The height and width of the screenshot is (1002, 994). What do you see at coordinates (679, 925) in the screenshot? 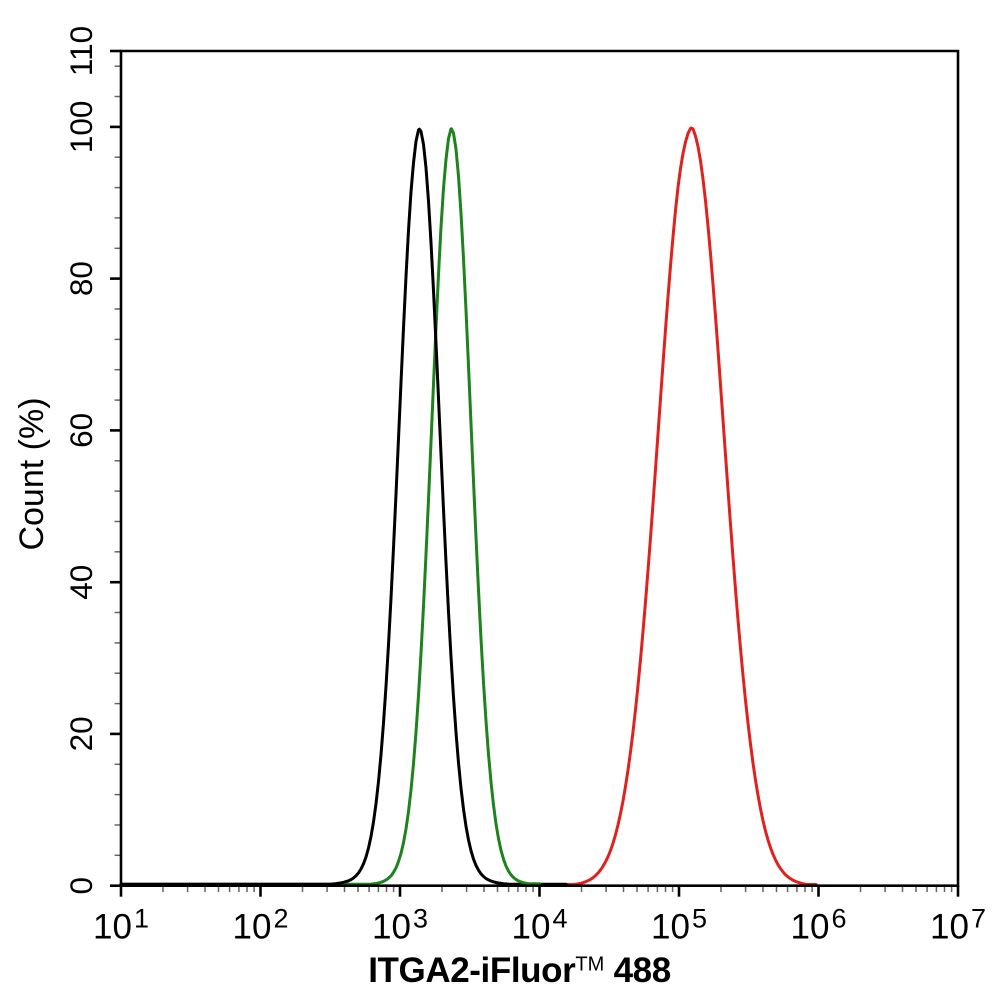
I see `svg-text: 105` at bounding box center [679, 925].